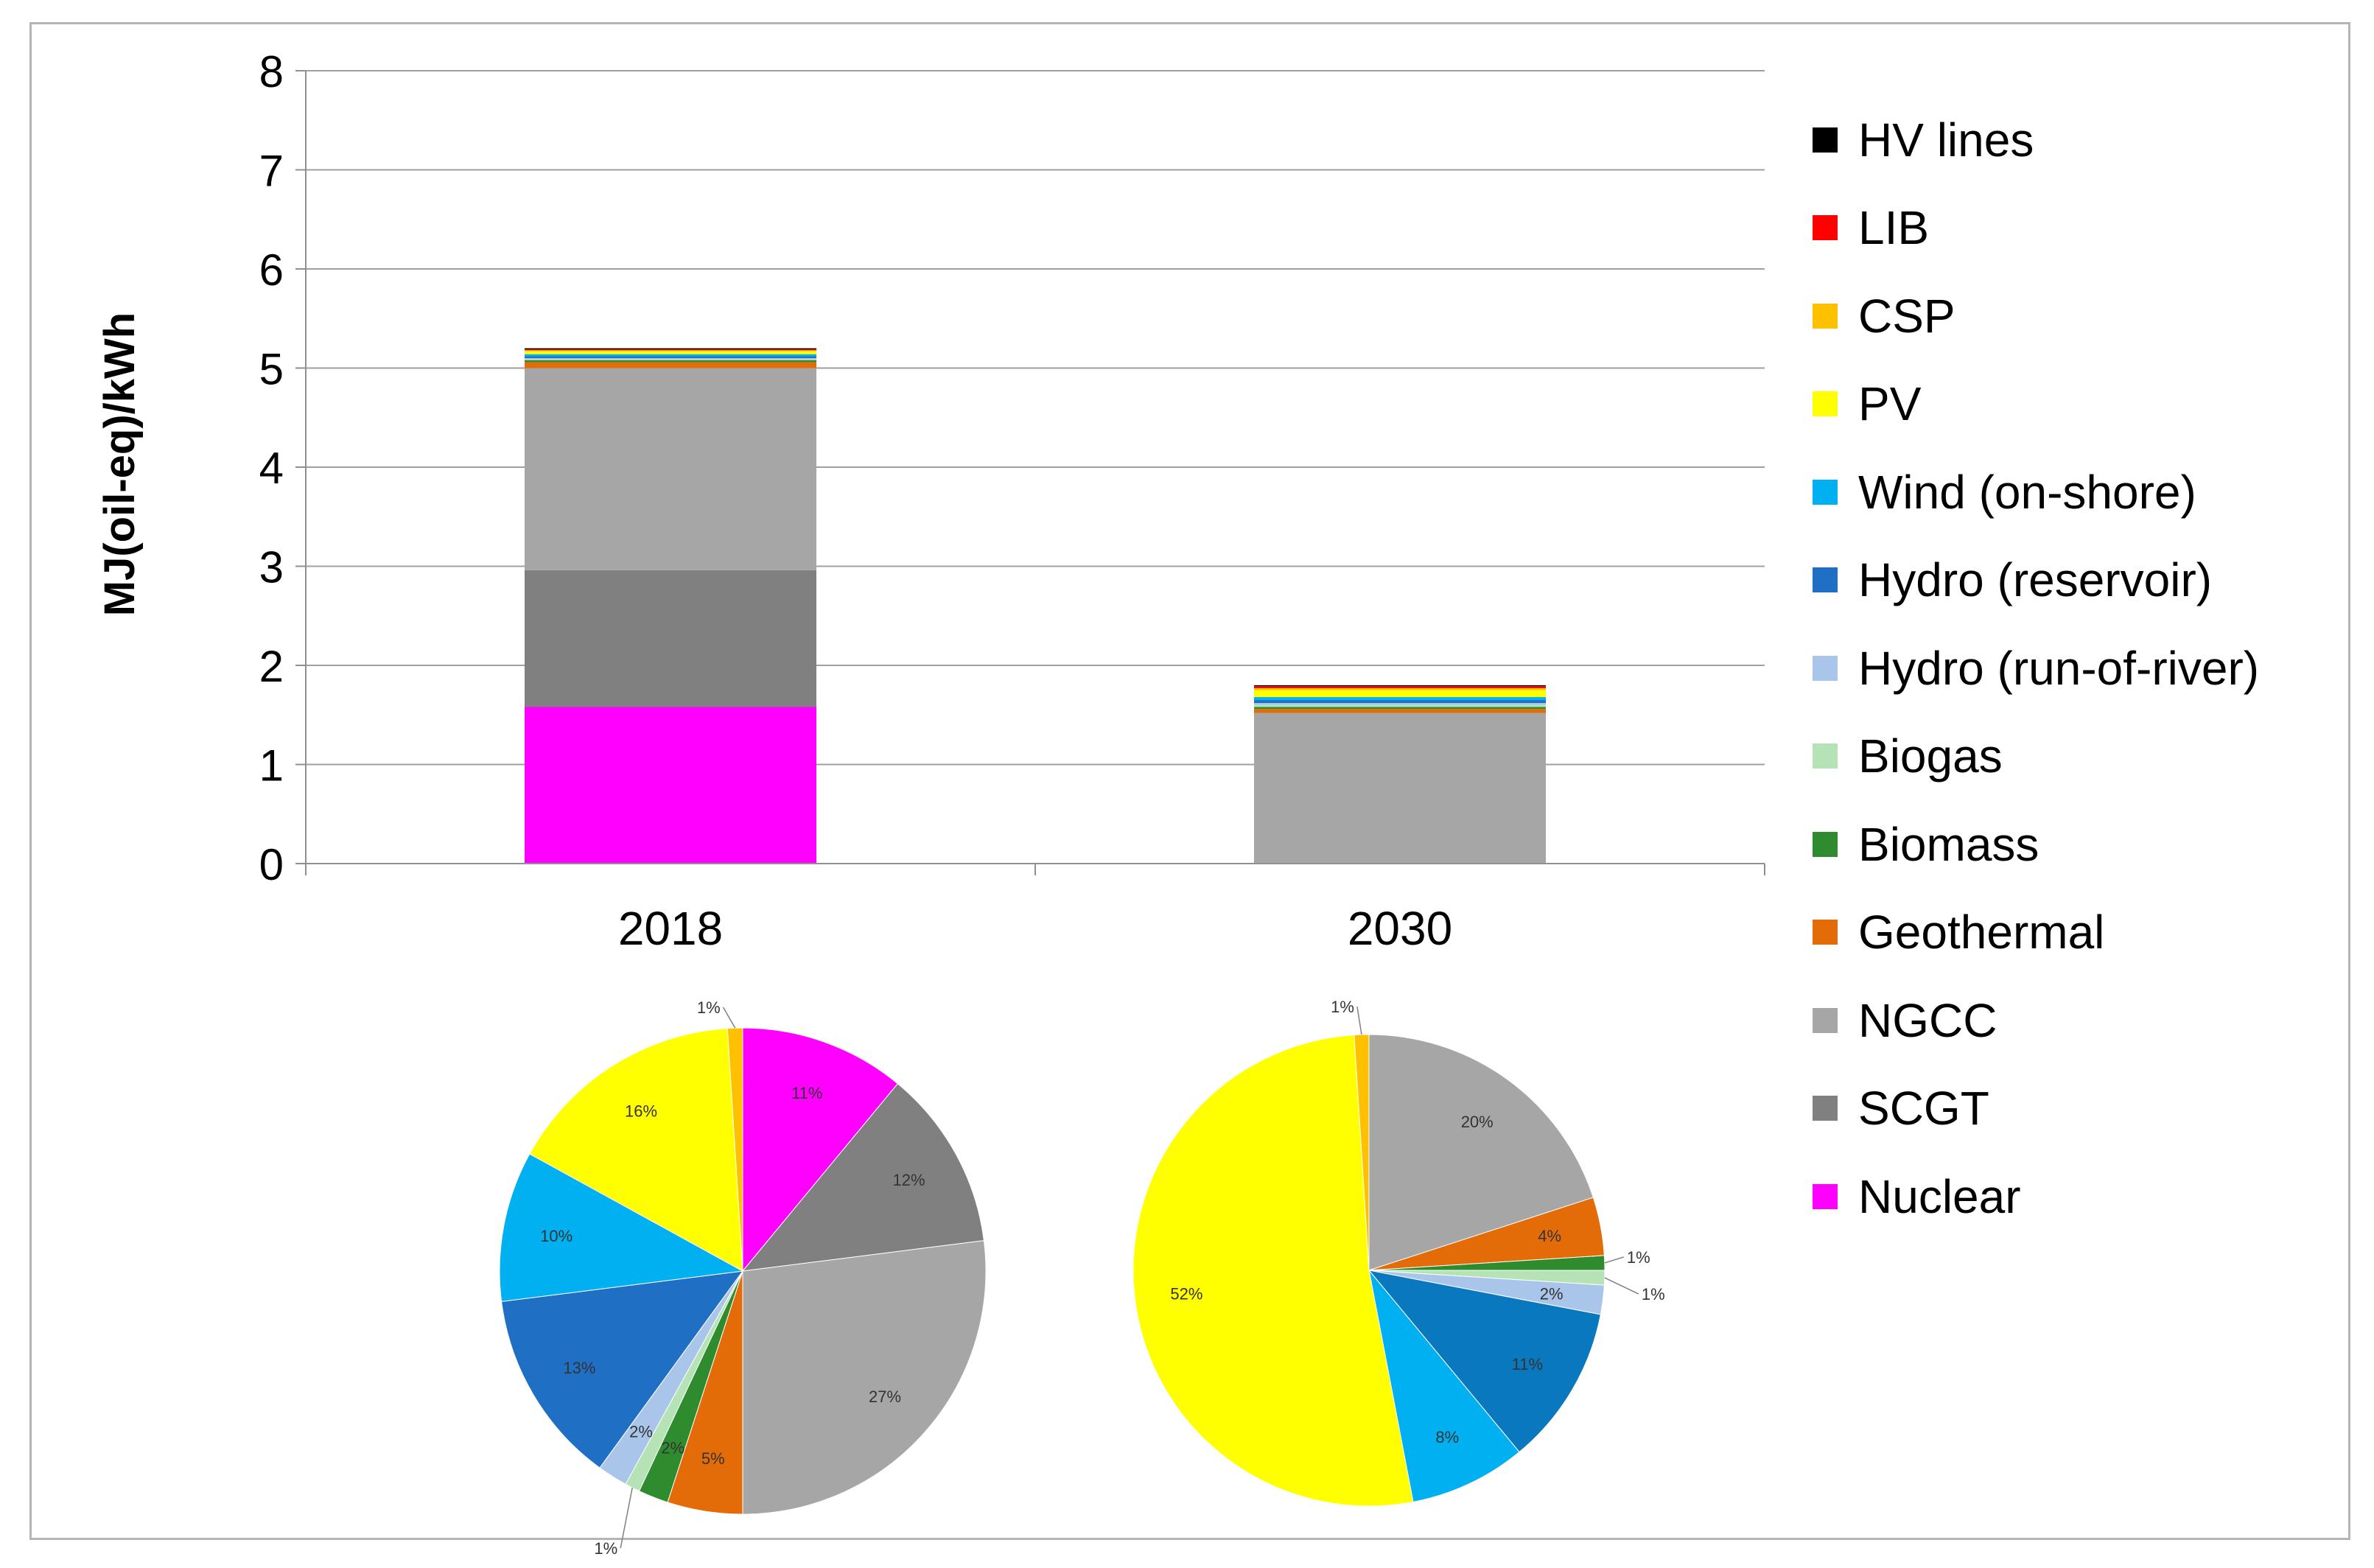 Image resolution: width=2374 pixels, height=1568 pixels. I want to click on pie-2030: 20% 4% 1% 1% 2% 11% 8% 52% 1%, so click(1398, 1252).